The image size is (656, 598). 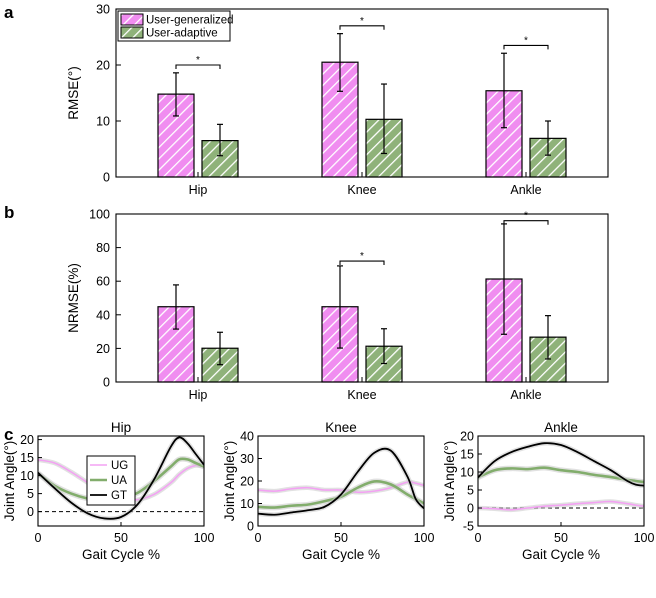 What do you see at coordinates (73, 92) in the screenshot?
I see `y-axis-label: RMSE(°)` at bounding box center [73, 92].